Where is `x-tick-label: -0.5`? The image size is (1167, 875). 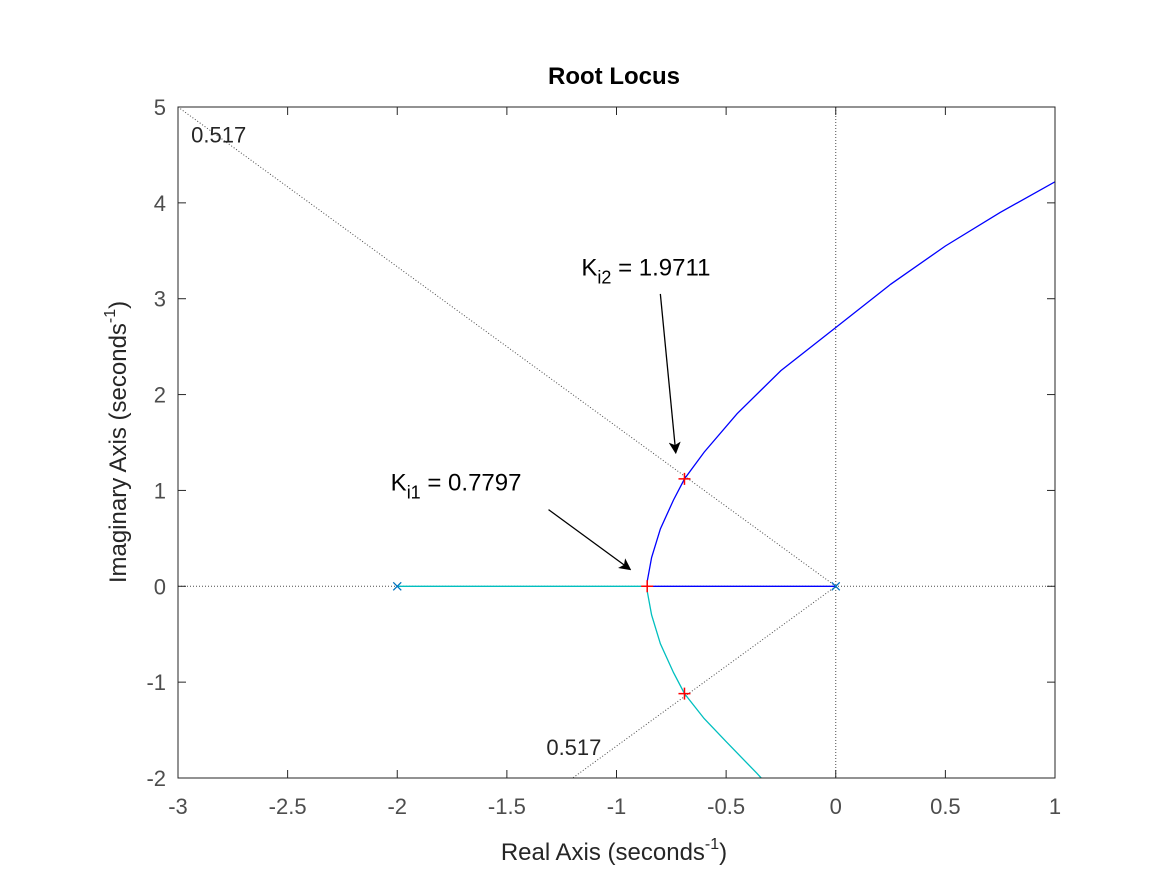
x-tick-label: -0.5 is located at coordinates (726, 806).